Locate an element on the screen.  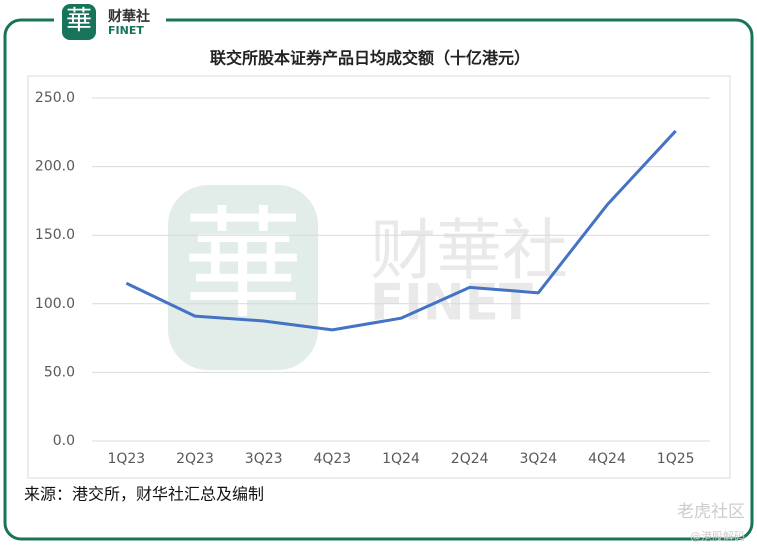
x-tick-label: 3Q23 is located at coordinates (264, 459).